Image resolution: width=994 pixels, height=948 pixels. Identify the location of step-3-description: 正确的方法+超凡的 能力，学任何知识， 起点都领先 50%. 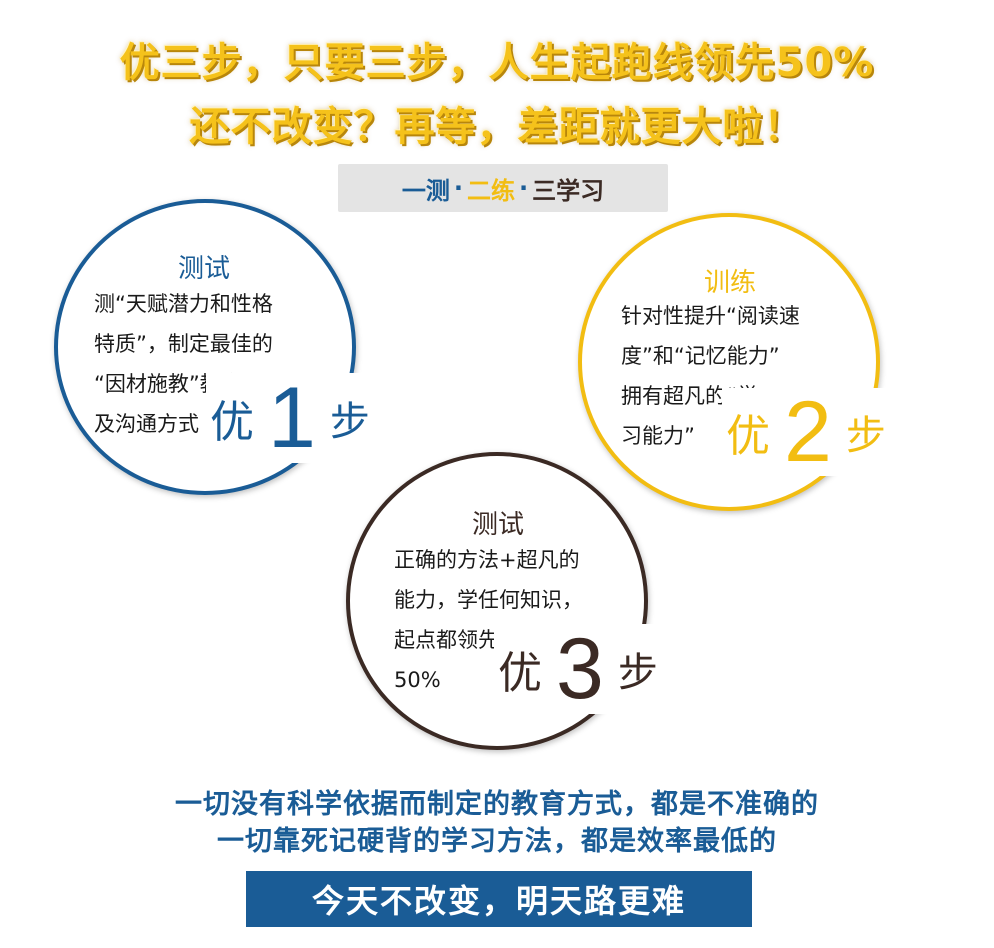
(488, 620).